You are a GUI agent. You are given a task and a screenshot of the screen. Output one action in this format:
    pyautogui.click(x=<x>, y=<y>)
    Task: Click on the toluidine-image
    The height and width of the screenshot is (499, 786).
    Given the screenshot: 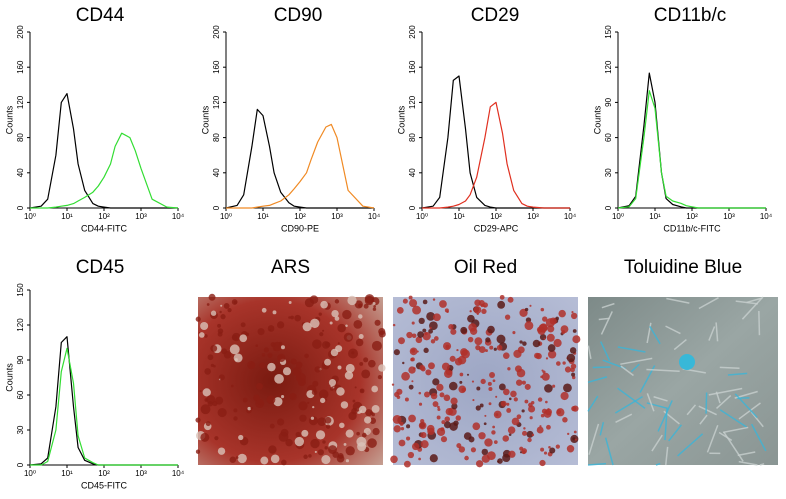 What is the action you would take?
    pyautogui.click(x=682, y=381)
    